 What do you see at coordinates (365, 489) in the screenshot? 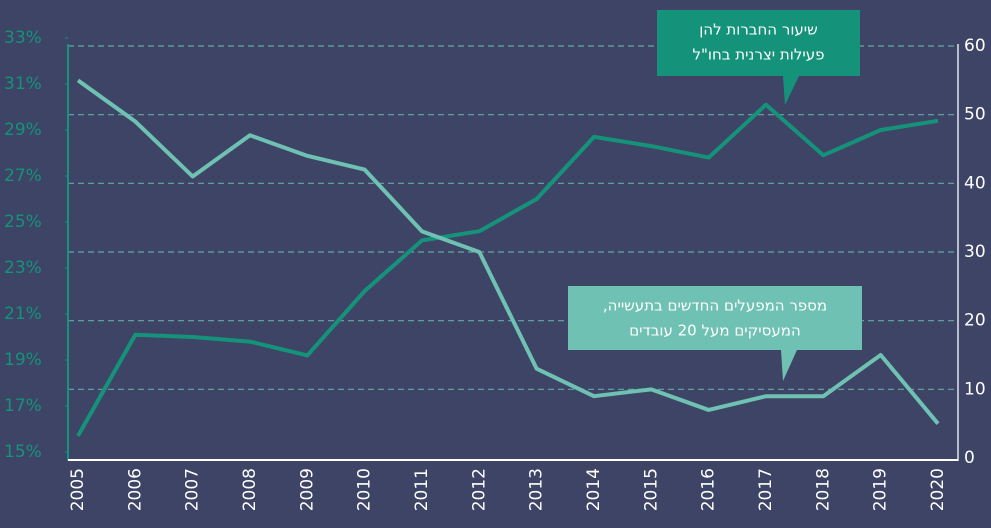
I see `x-tick-label: 2010` at bounding box center [365, 489].